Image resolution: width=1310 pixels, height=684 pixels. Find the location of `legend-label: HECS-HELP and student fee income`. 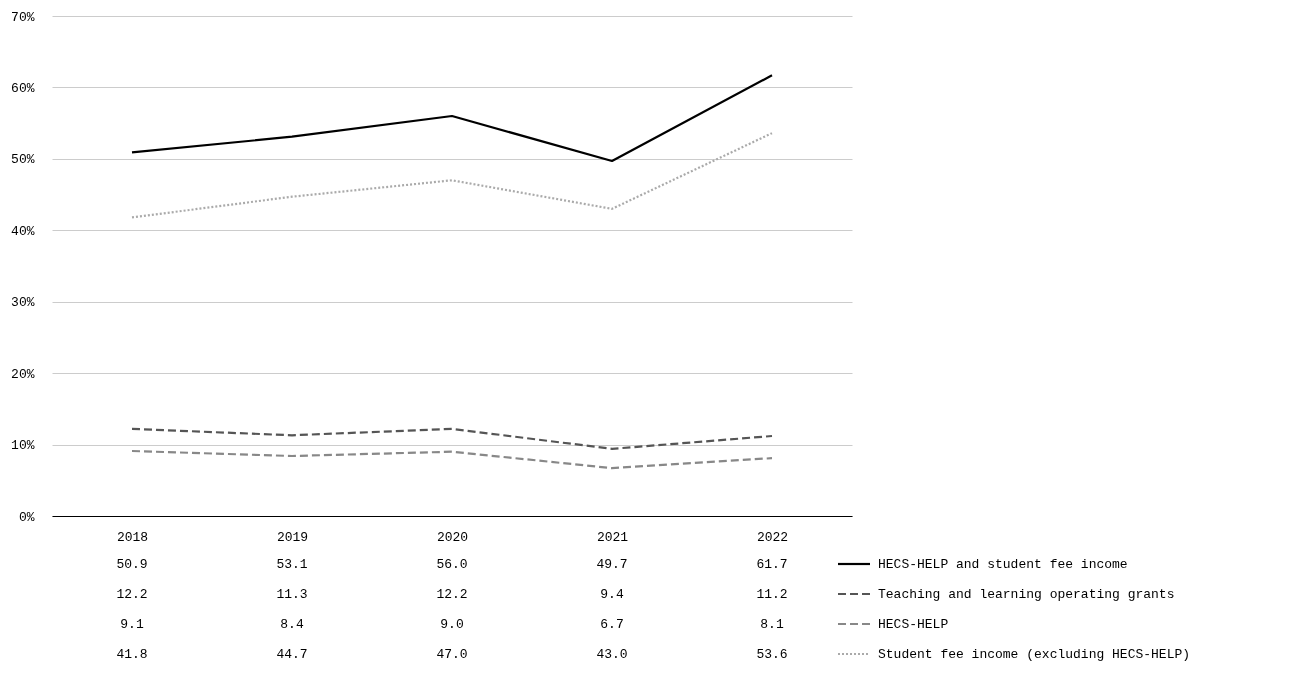

legend-label: HECS-HELP and student fee income is located at coordinates (1003, 564).